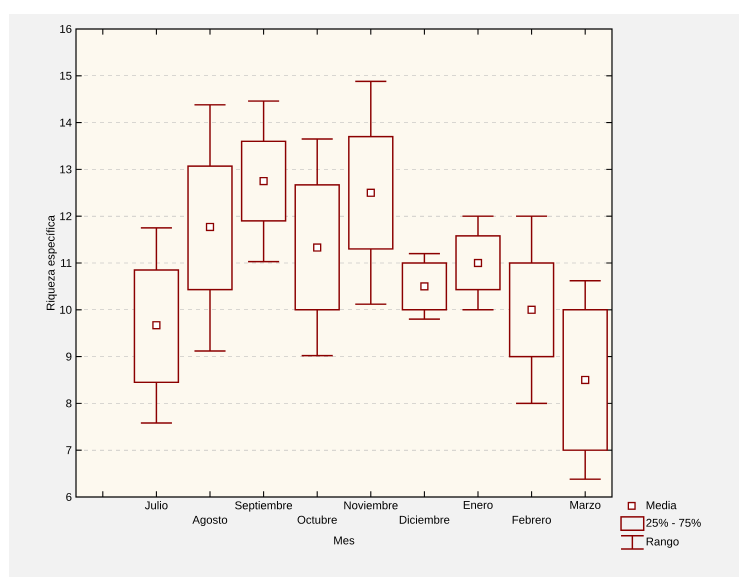 This screenshot has height=577, width=739. I want to click on x-tick-label: Enero, so click(478, 505).